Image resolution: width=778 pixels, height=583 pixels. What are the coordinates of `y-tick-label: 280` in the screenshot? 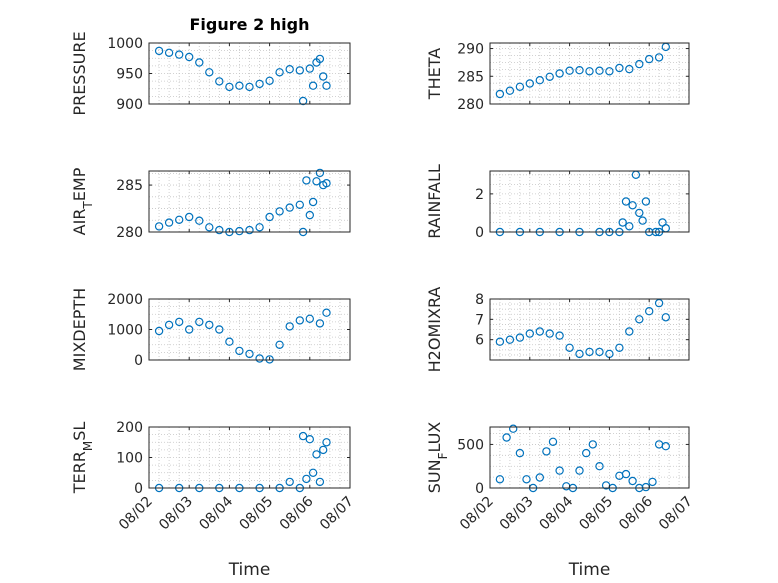 It's located at (129, 233).